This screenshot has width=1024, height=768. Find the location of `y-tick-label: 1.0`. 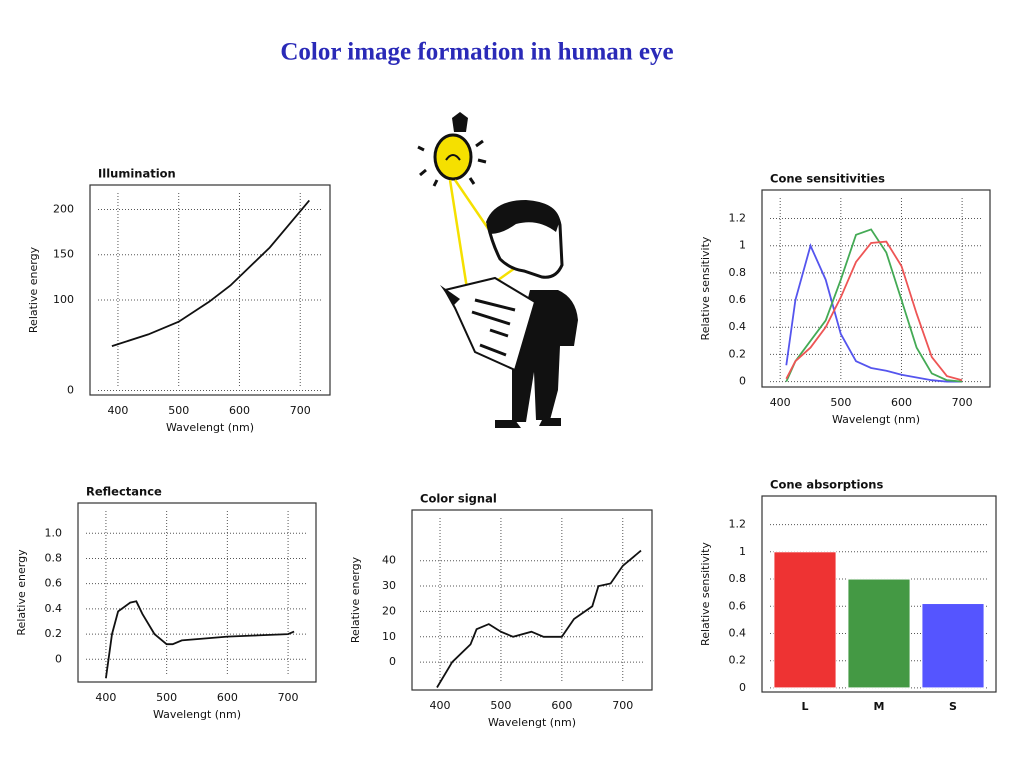

y-tick-label: 1.0 is located at coordinates (54, 532).